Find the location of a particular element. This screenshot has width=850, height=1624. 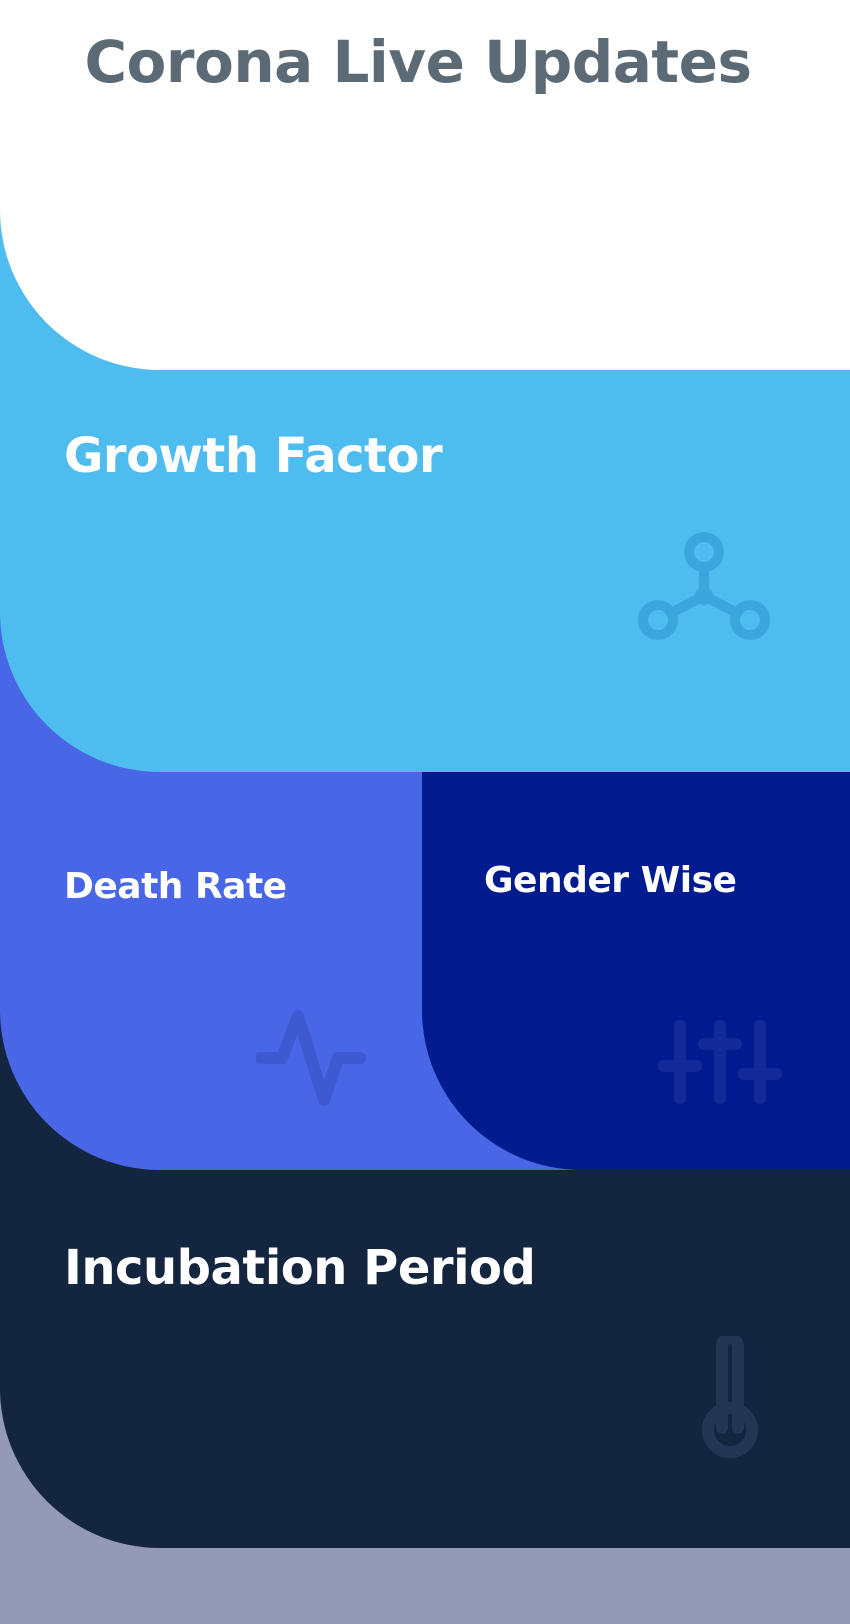

network-nodes-icon is located at coordinates (704, 586).